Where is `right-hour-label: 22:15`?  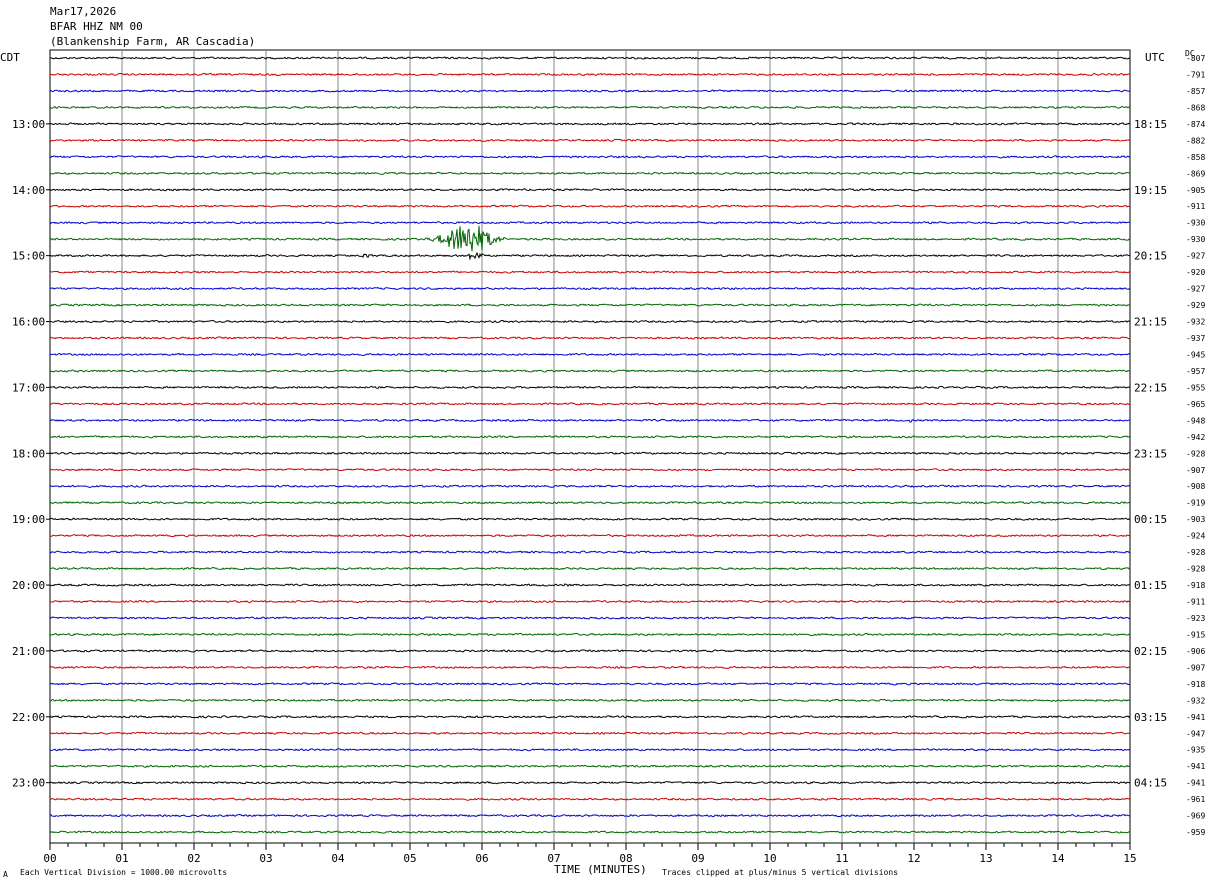 right-hour-label: 22:15 is located at coordinates (1150, 387).